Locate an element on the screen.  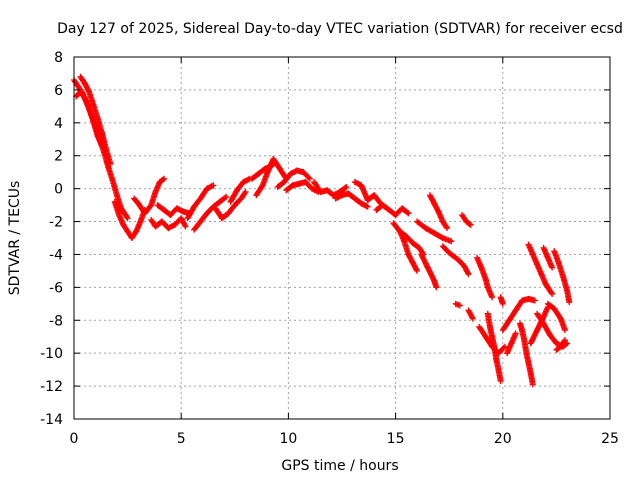
x-tick-label: 5 is located at coordinates (181, 439).